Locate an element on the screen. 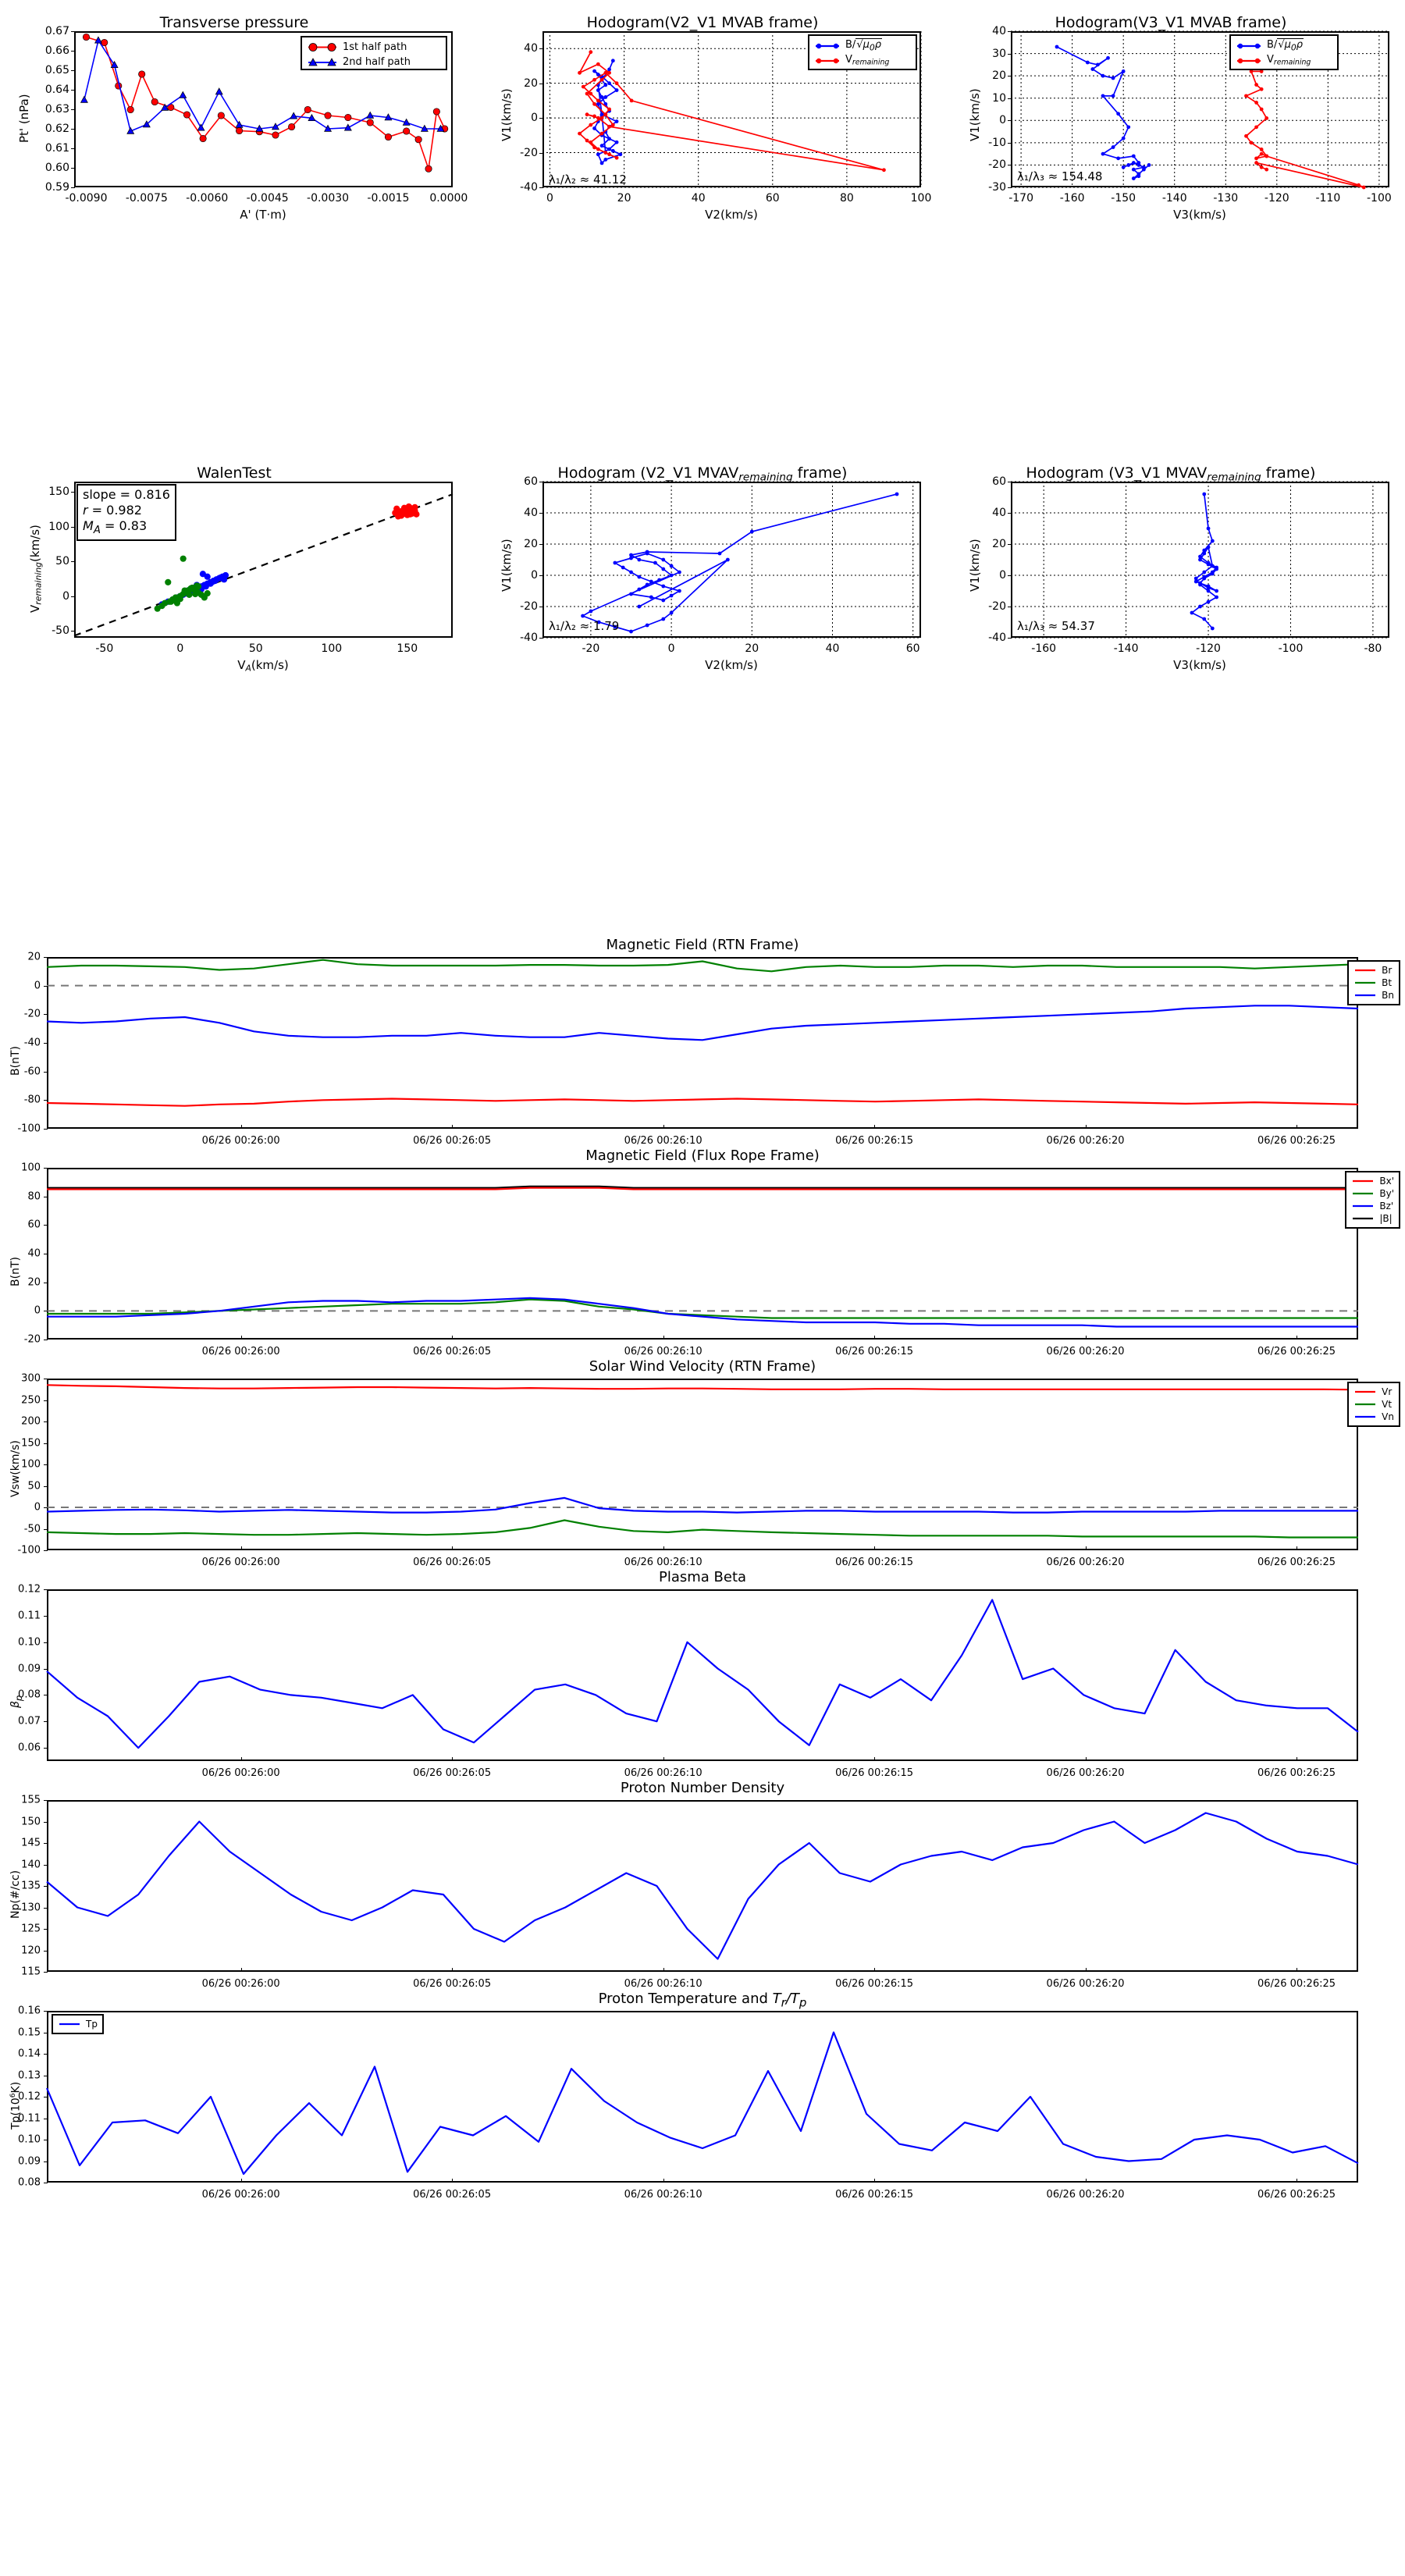 The image size is (1405, 2576). b_fluxrope-plot is located at coordinates (703, 1256).